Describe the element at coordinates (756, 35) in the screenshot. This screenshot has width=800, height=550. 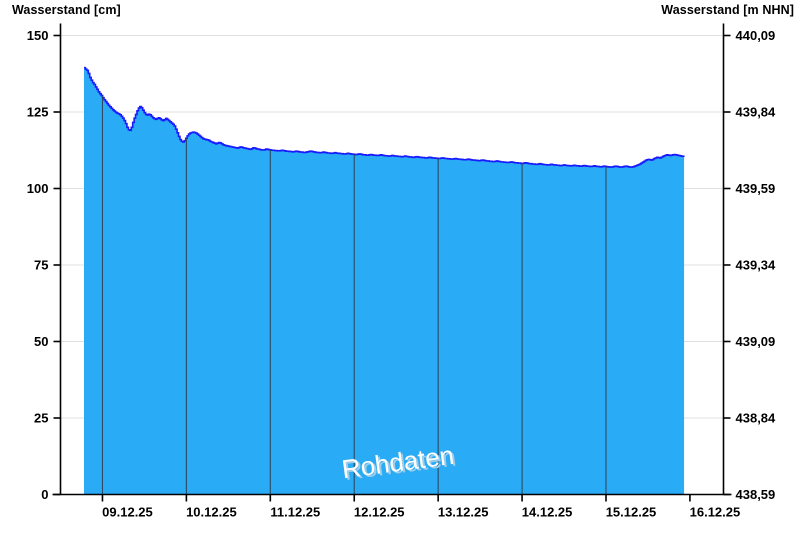
I see `right-tick-label: 440,09` at that location.